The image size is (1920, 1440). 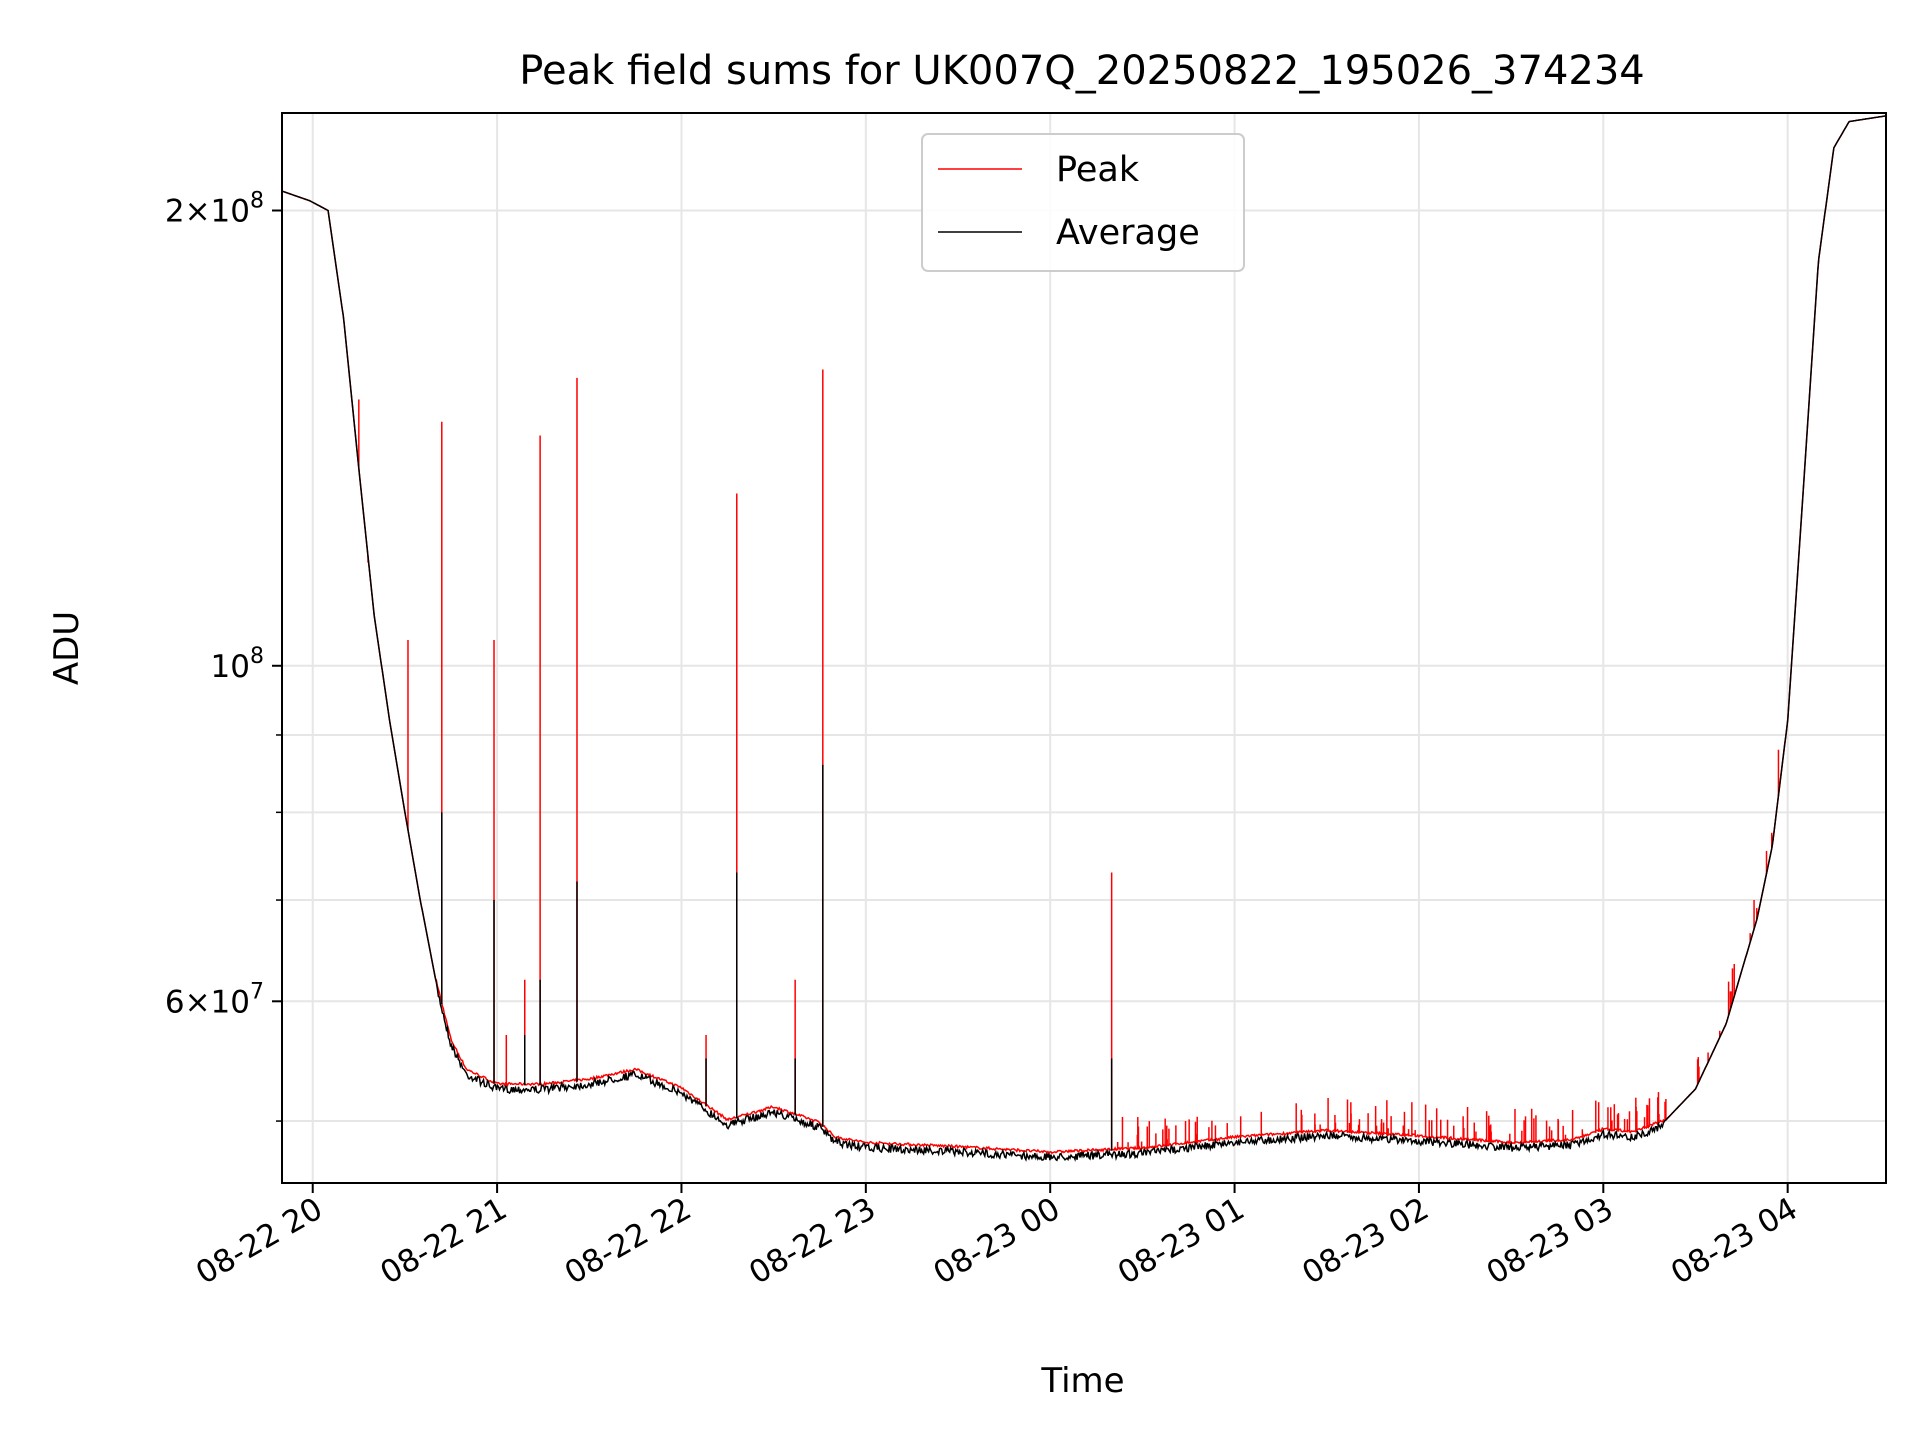 What do you see at coordinates (214, 999) in the screenshot?
I see `y-tick-label: 6×107` at bounding box center [214, 999].